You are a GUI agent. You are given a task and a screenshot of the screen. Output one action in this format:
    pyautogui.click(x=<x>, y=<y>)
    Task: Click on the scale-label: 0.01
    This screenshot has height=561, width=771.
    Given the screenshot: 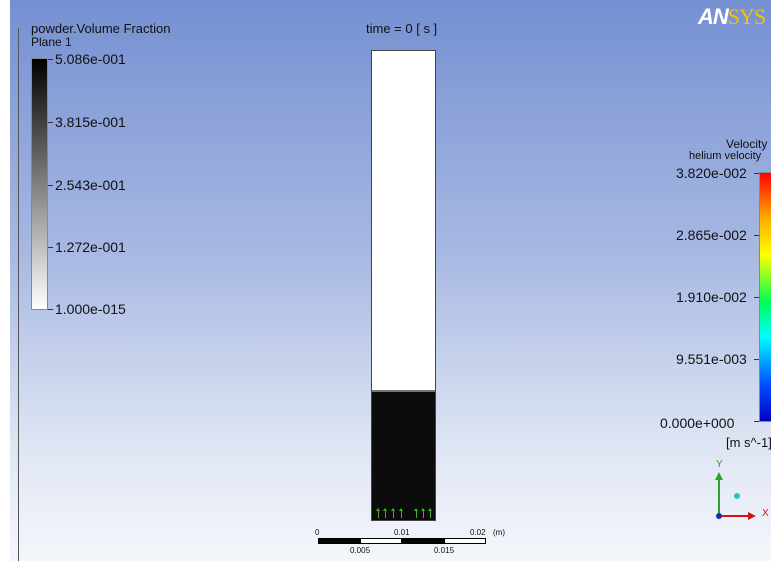 What is the action you would take?
    pyautogui.click(x=402, y=532)
    